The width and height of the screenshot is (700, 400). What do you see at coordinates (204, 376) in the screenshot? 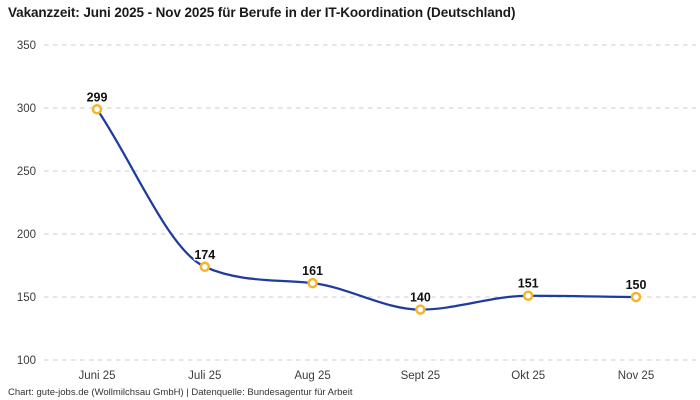
I see `x-axis-tick-label: Juli 25` at bounding box center [204, 376].